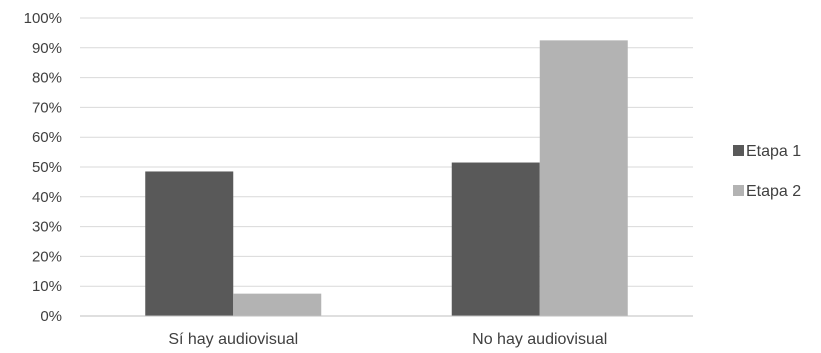 This screenshot has height=353, width=821. I want to click on y-tick-label: 60%, so click(47, 137).